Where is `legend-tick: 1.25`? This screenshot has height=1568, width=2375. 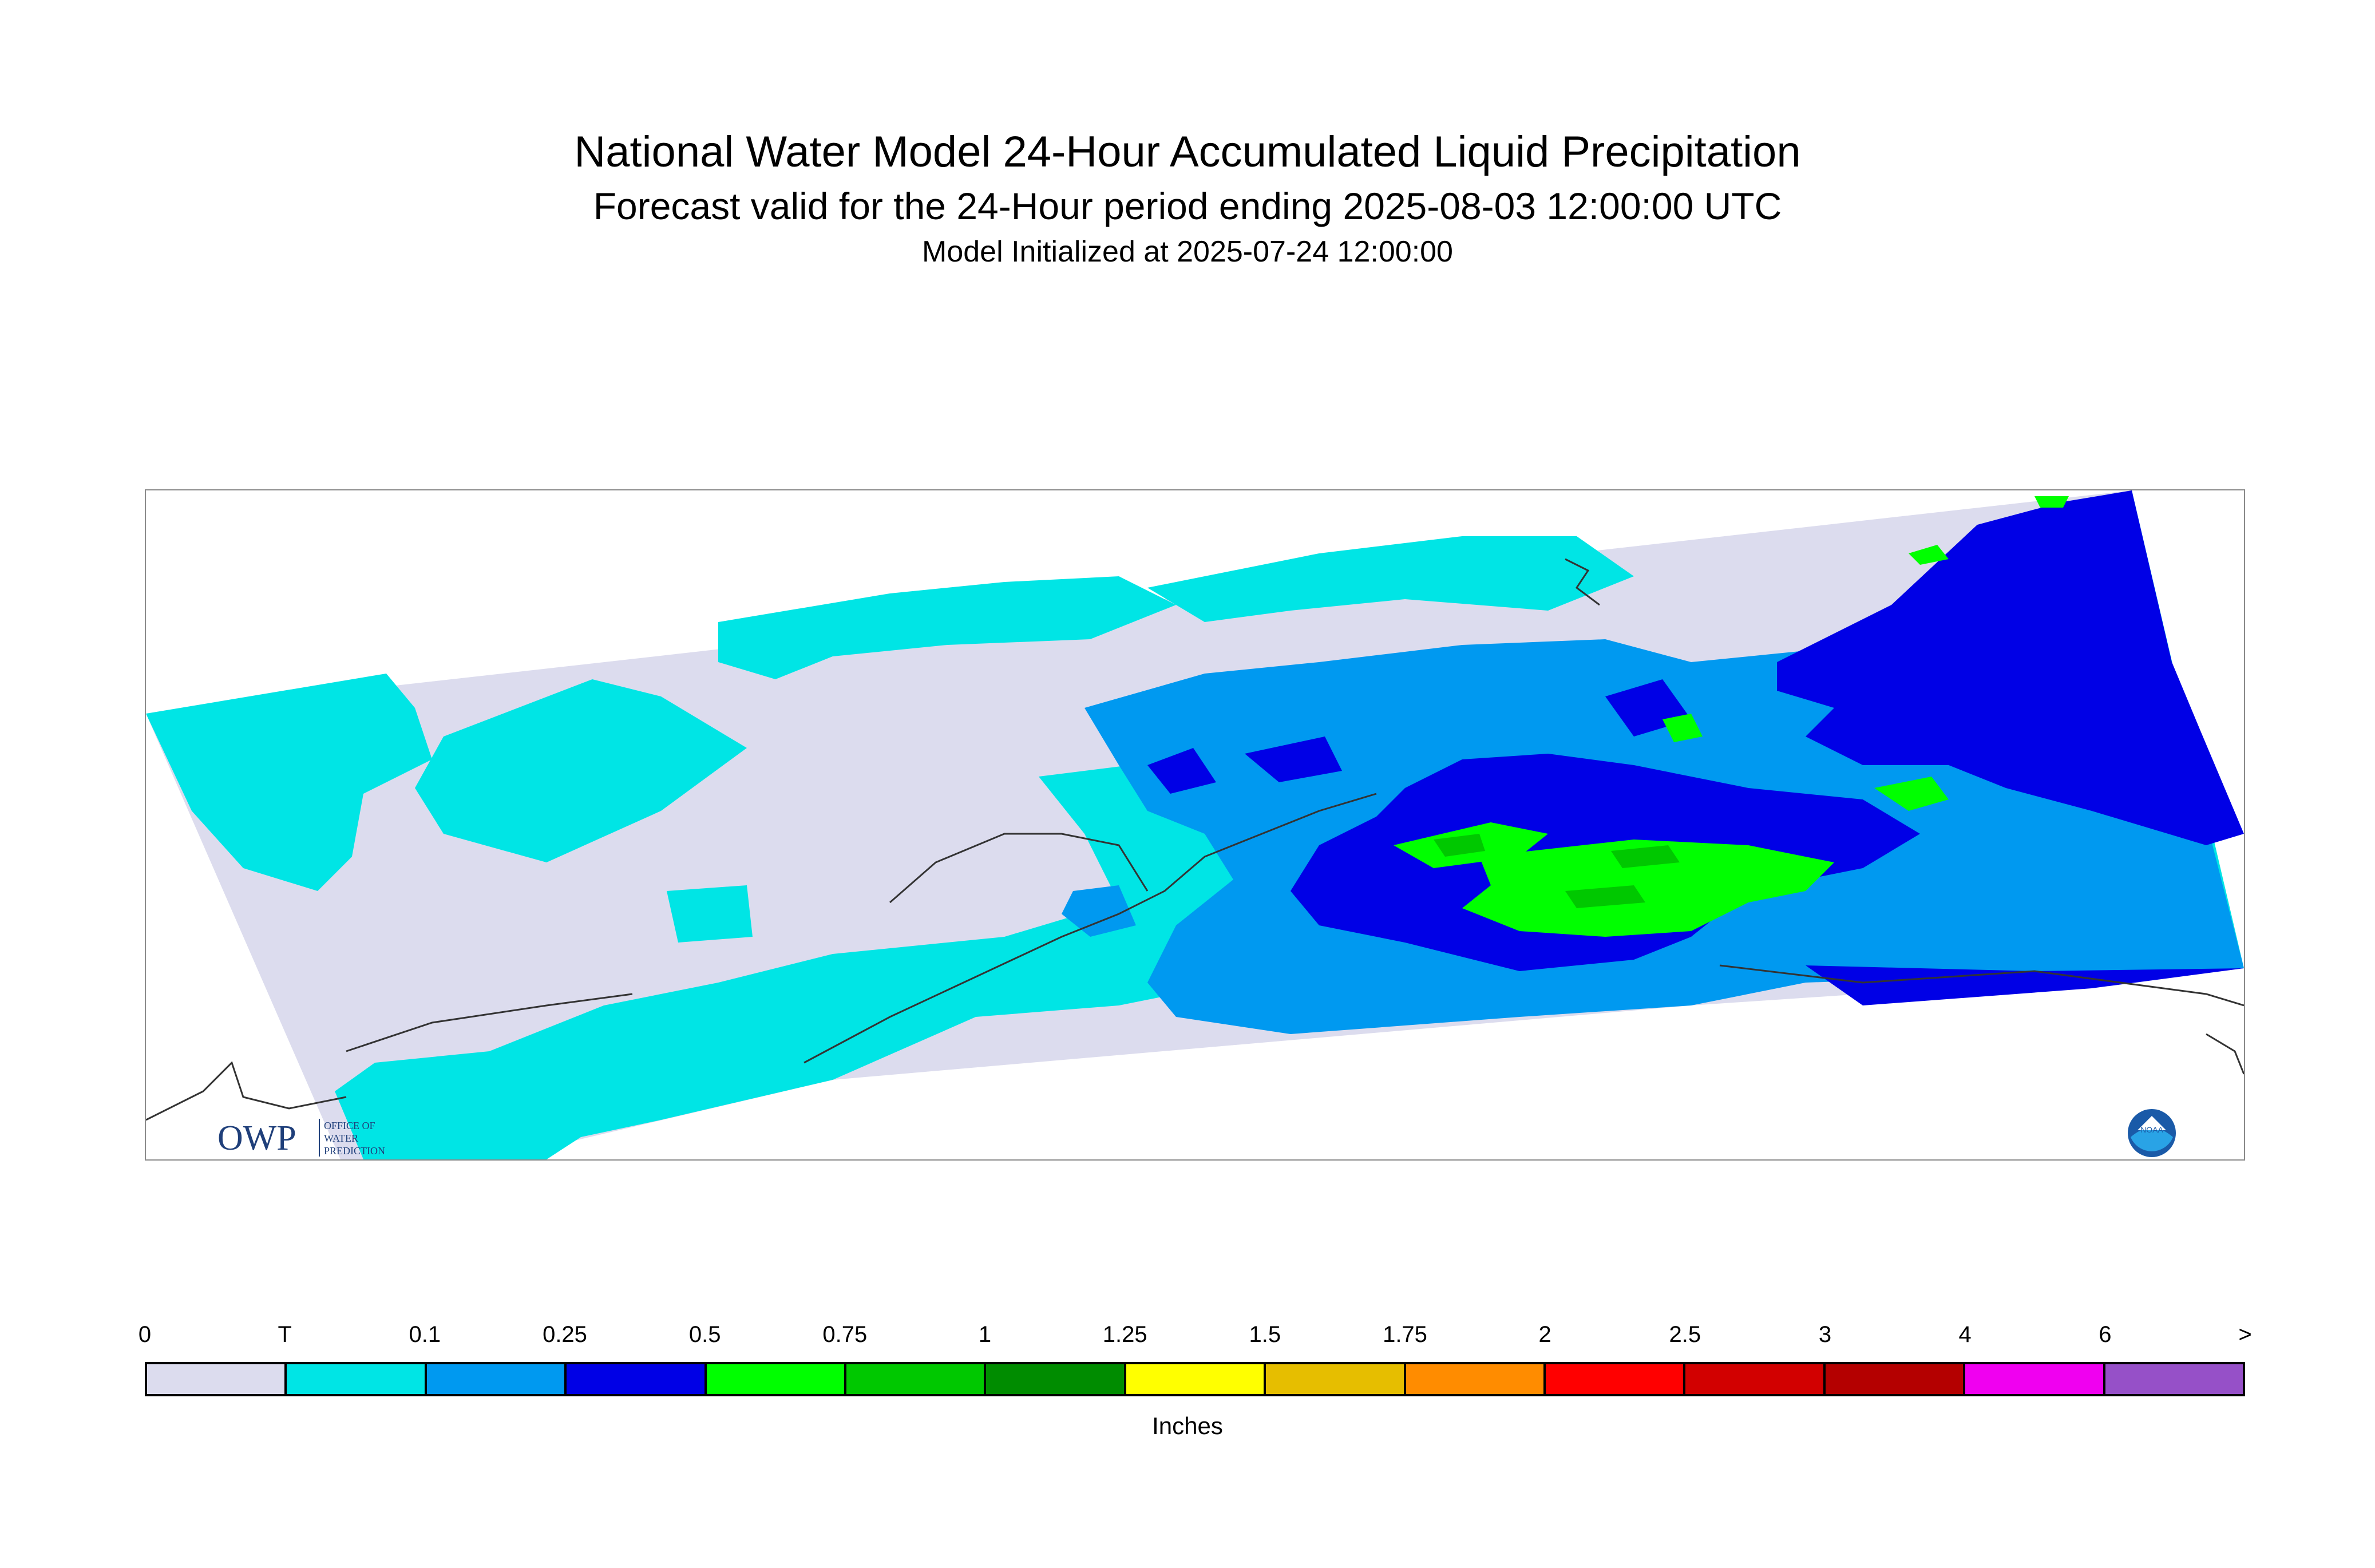
legend-tick: 1.25 is located at coordinates (1124, 1334).